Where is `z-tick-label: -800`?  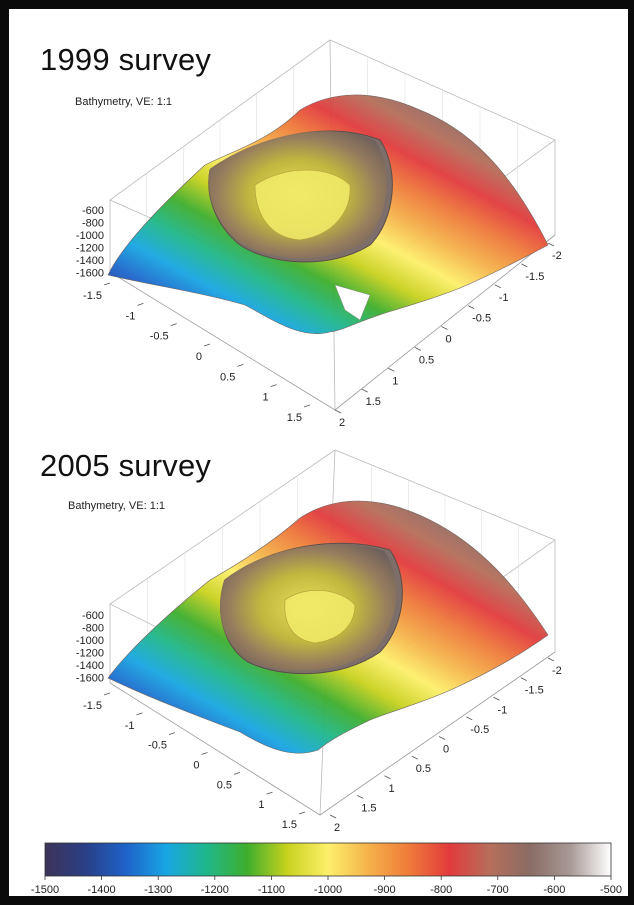 z-tick-label: -800 is located at coordinates (93, 224).